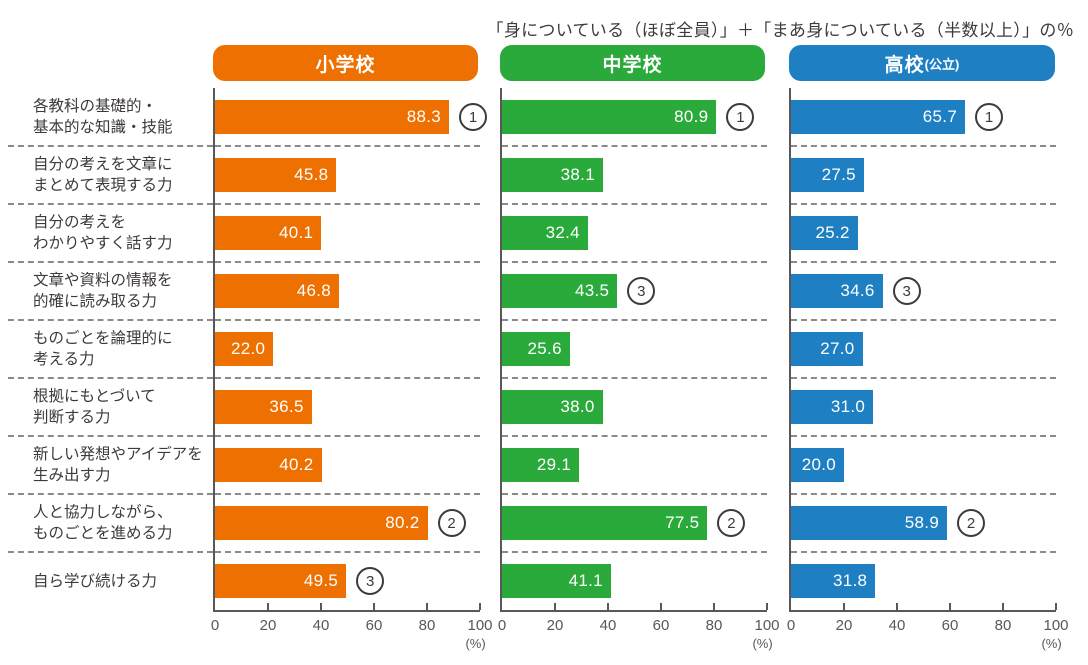  I want to click on data-bar: 58.9, so click(869, 523).